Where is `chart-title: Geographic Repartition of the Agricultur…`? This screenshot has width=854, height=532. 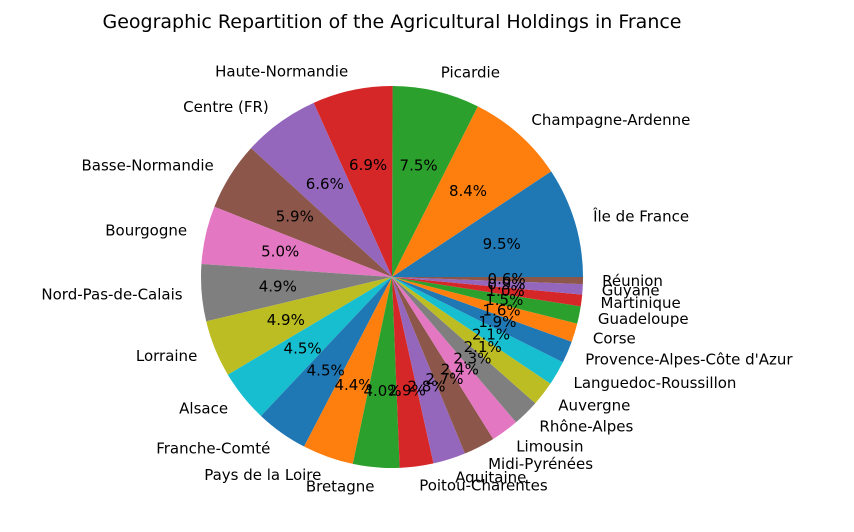
chart-title: Geographic Repartition of the Agricultur… is located at coordinates (392, 22).